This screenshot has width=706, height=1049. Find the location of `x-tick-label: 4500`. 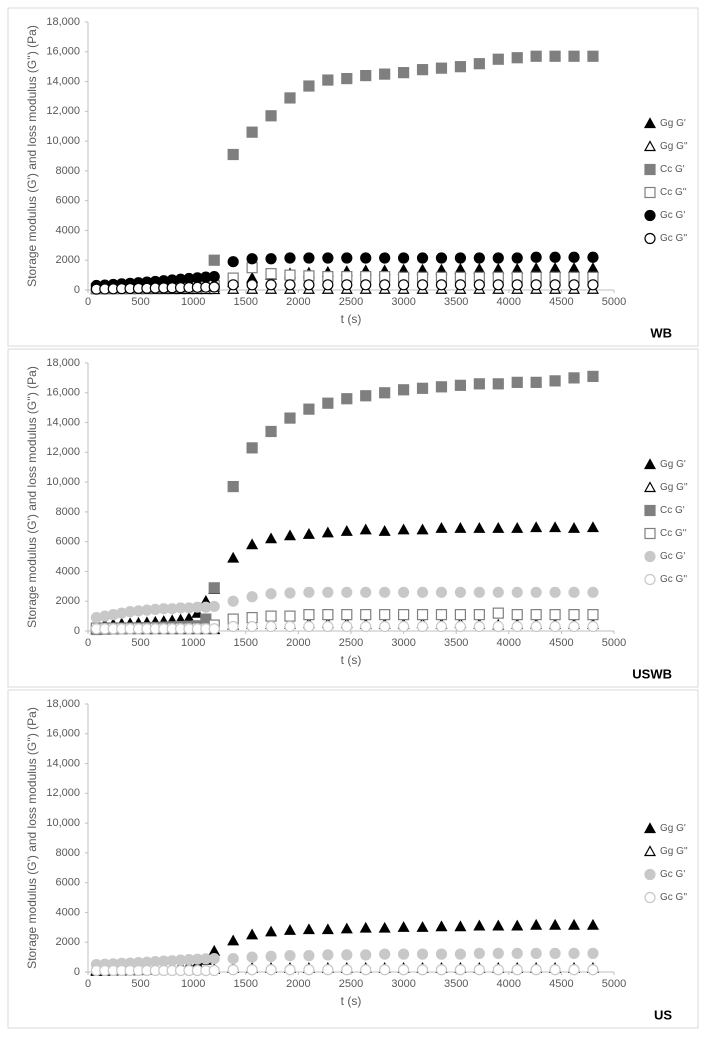

x-tick-label: 4500 is located at coordinates (561, 984).